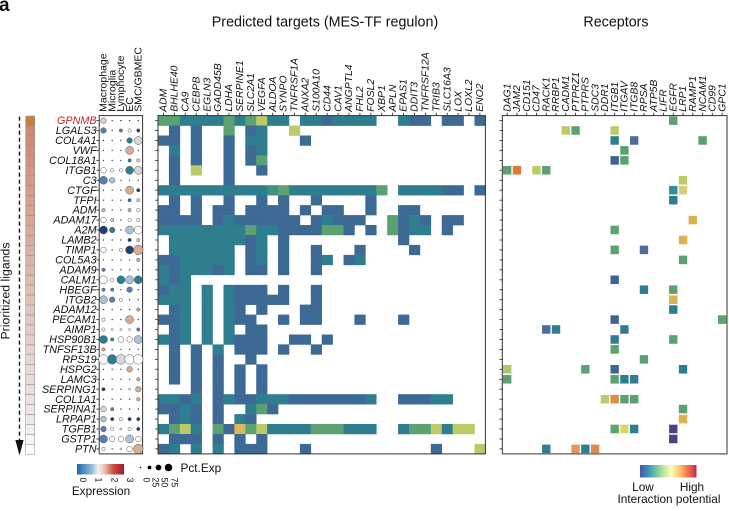 Image resolution: width=729 pixels, height=511 pixels. Describe the element at coordinates (114, 480) in the screenshot. I see `svg-text: 2` at that location.